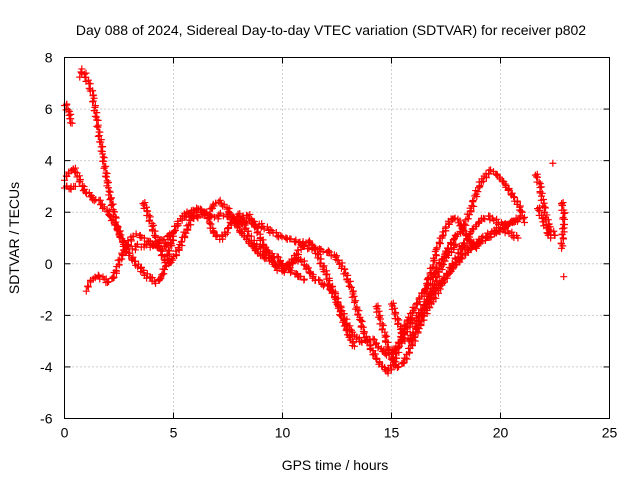 This screenshot has height=485, width=640. What do you see at coordinates (174, 433) in the screenshot?
I see `x-tick-label: 5` at bounding box center [174, 433].